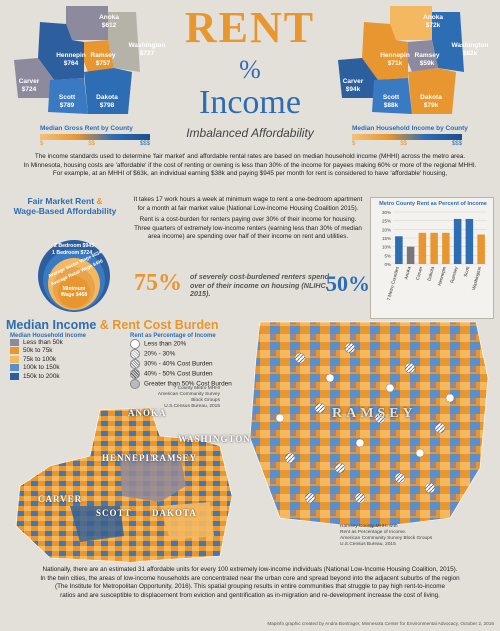 The height and width of the screenshot is (631, 500). Describe the element at coordinates (192, 406) in the screenshot. I see `source-left-4: U.S.Census Bureau, 2015` at that location.